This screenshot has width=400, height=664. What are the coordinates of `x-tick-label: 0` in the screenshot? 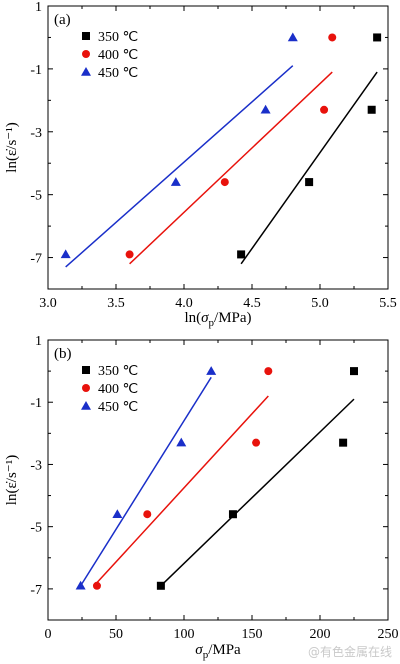 It's located at (48, 634).